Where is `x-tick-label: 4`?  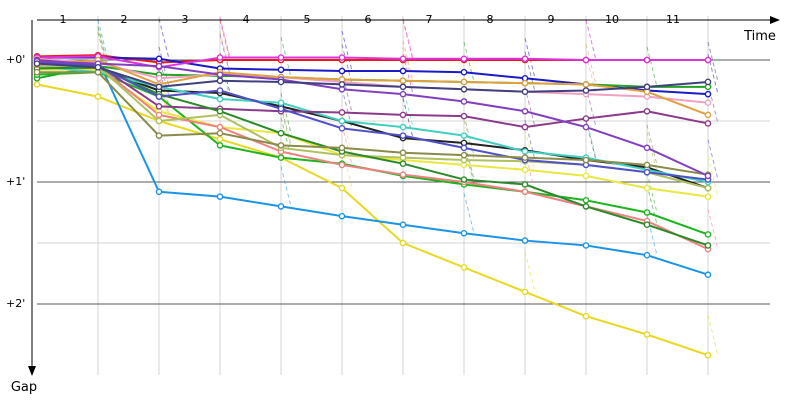
x-tick-label: 4 is located at coordinates (246, 19).